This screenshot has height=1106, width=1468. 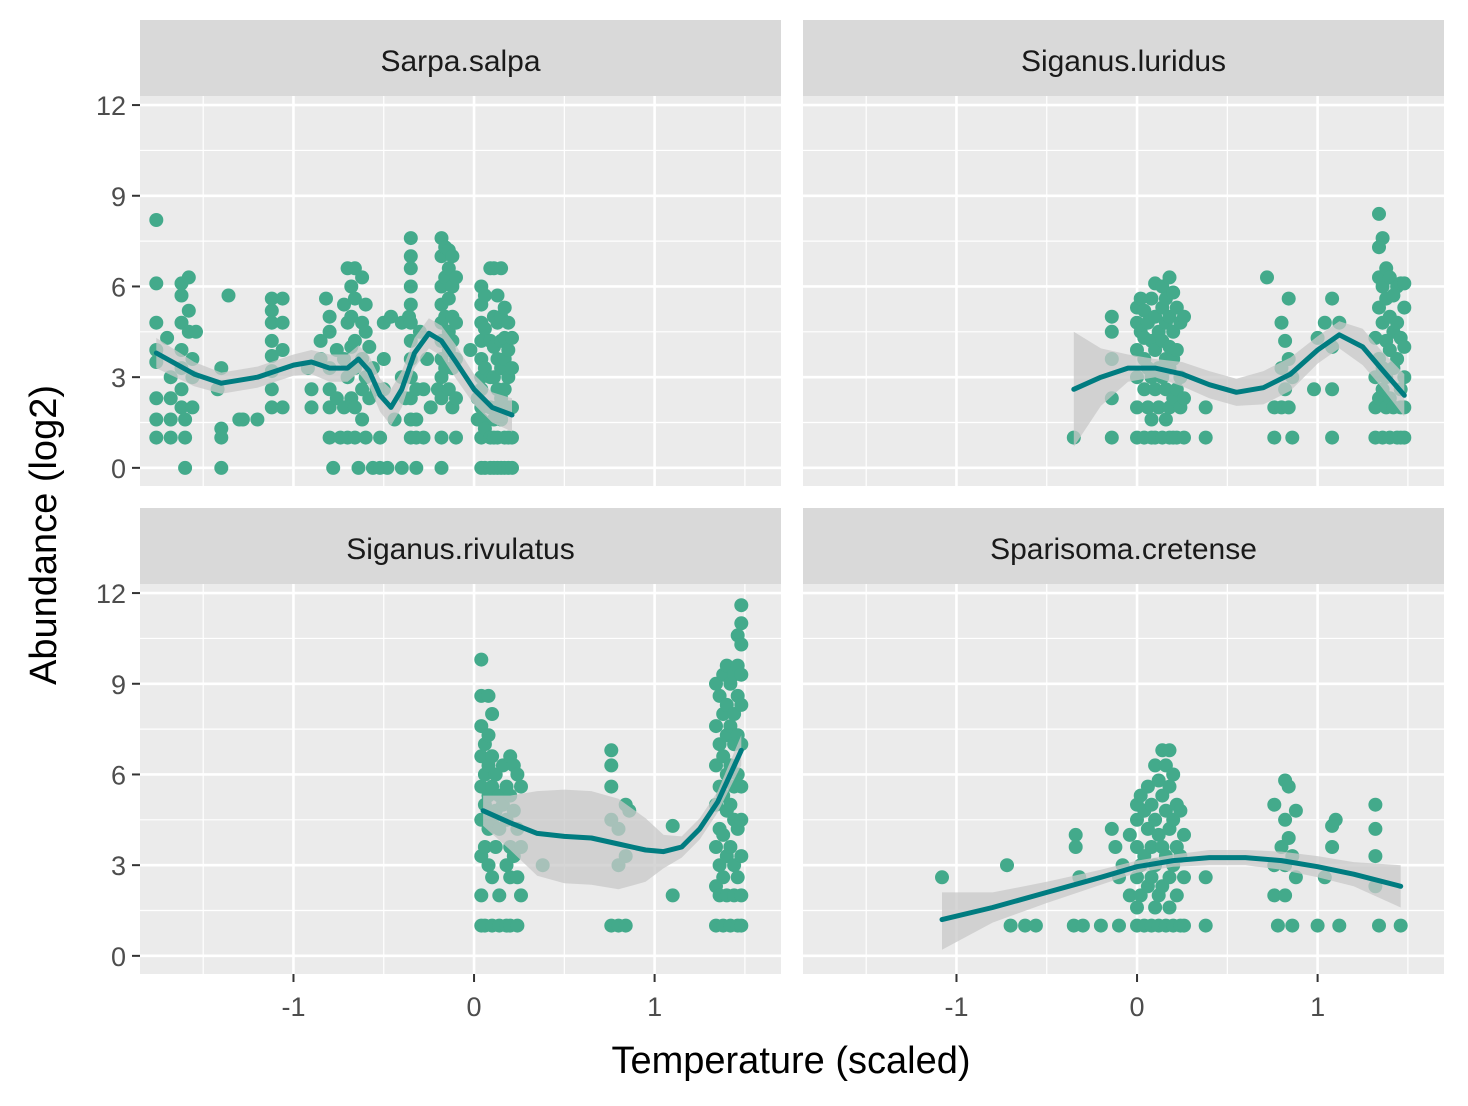 I want to click on x-axis-title: Temperature (scaled), so click(x=790, y=1061).